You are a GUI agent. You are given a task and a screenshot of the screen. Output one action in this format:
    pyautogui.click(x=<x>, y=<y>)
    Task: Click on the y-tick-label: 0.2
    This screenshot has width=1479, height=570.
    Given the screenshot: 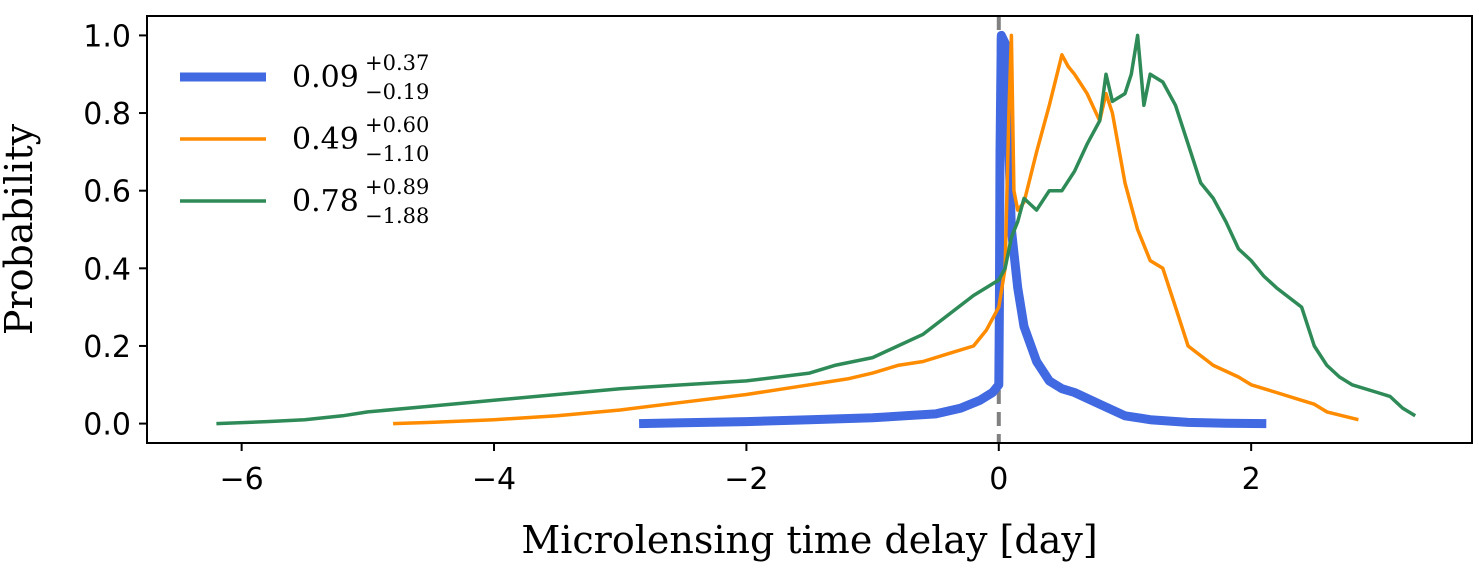 What is the action you would take?
    pyautogui.click(x=107, y=347)
    